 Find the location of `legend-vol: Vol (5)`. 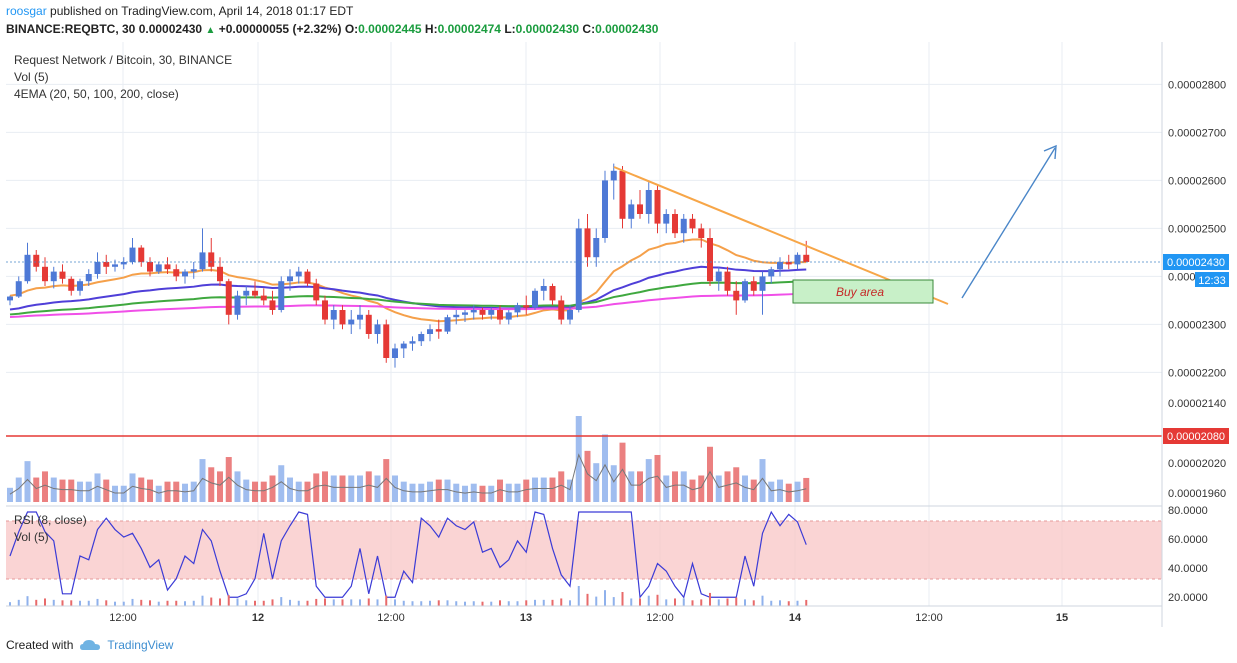

legend-vol: Vol (5) is located at coordinates (31, 77).